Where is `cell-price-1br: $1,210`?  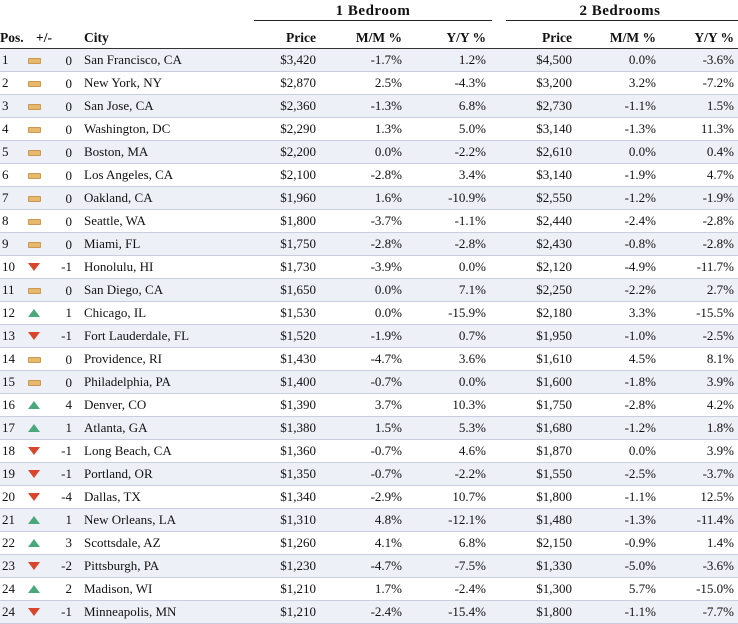
cell-price-1br: $1,210 is located at coordinates (298, 588).